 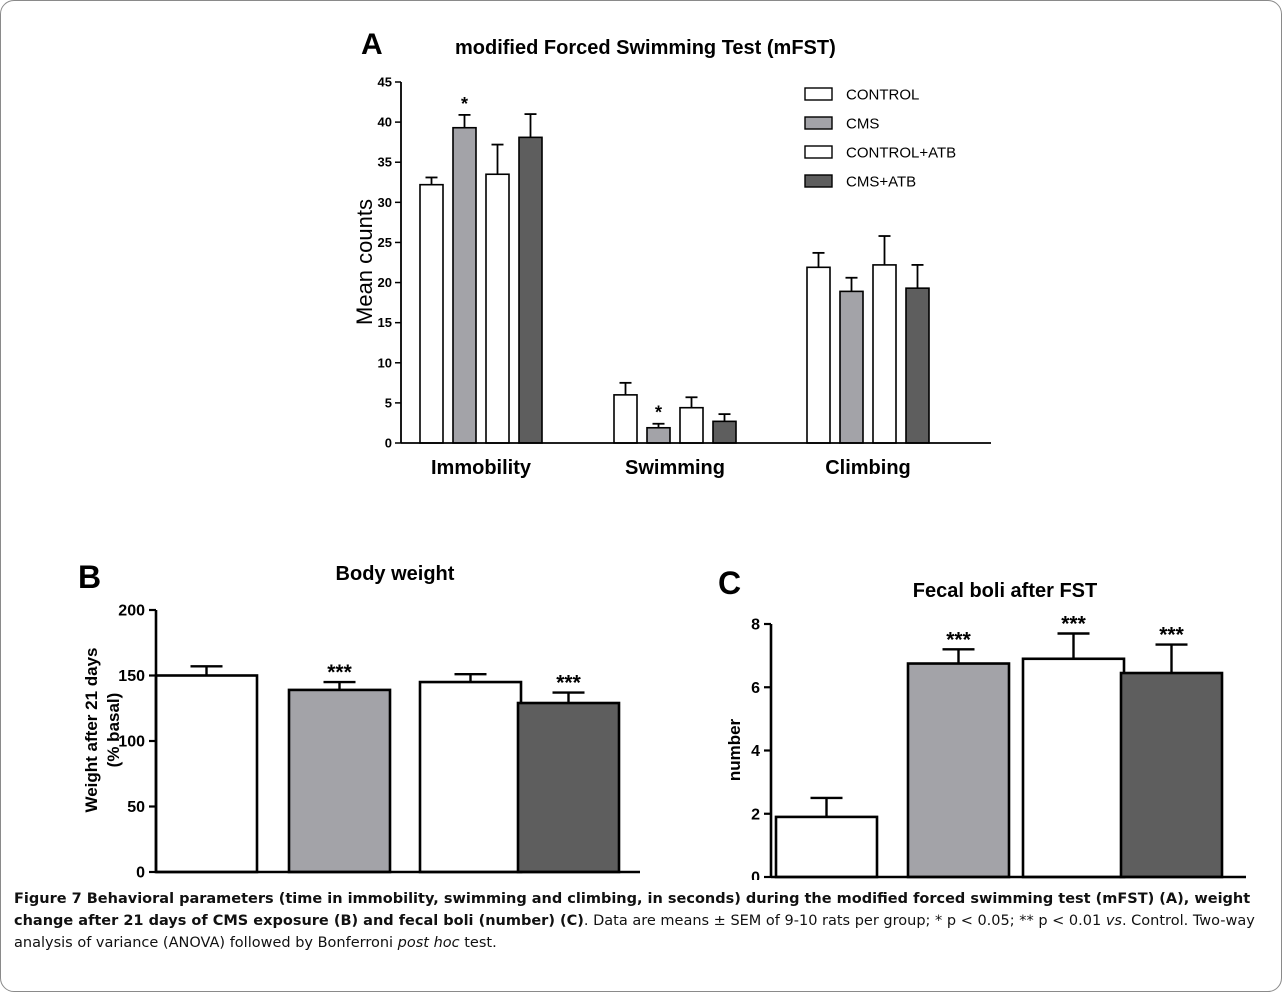 I want to click on y-tick-label: 40, so click(x=385, y=122).